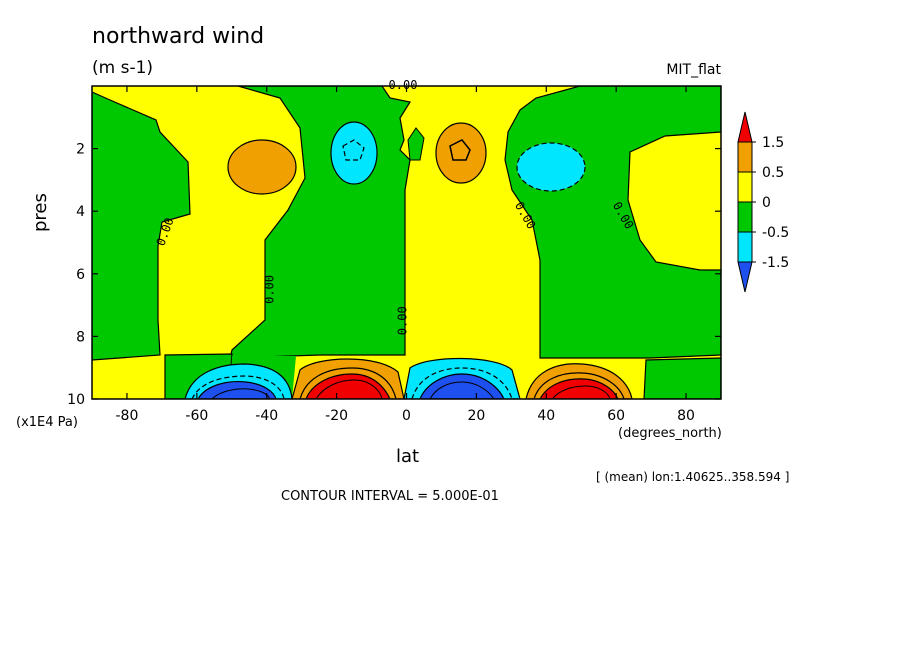  Describe the element at coordinates (266, 416) in the screenshot. I see `x-tick-label: -40` at that location.